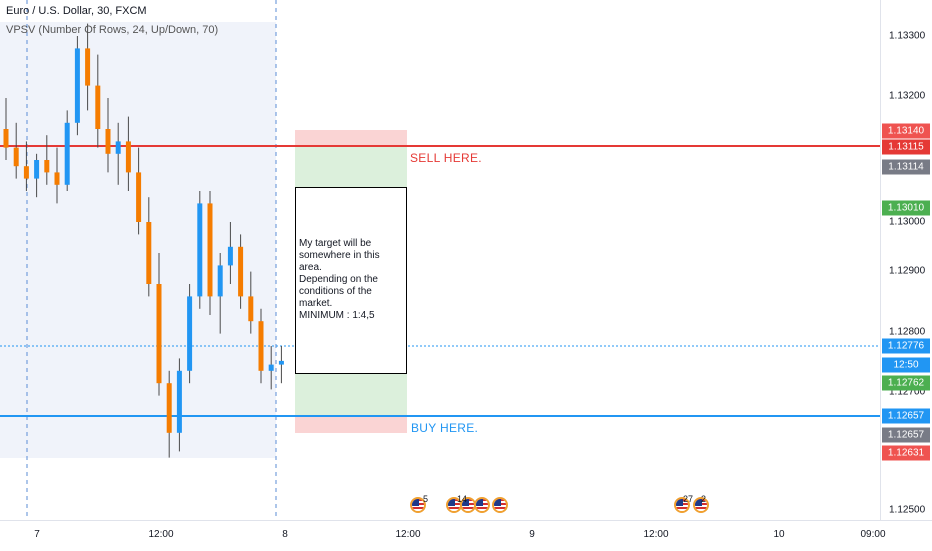  Describe the element at coordinates (906, 147) in the screenshot. I see `price-tag: 1.13115` at that location.